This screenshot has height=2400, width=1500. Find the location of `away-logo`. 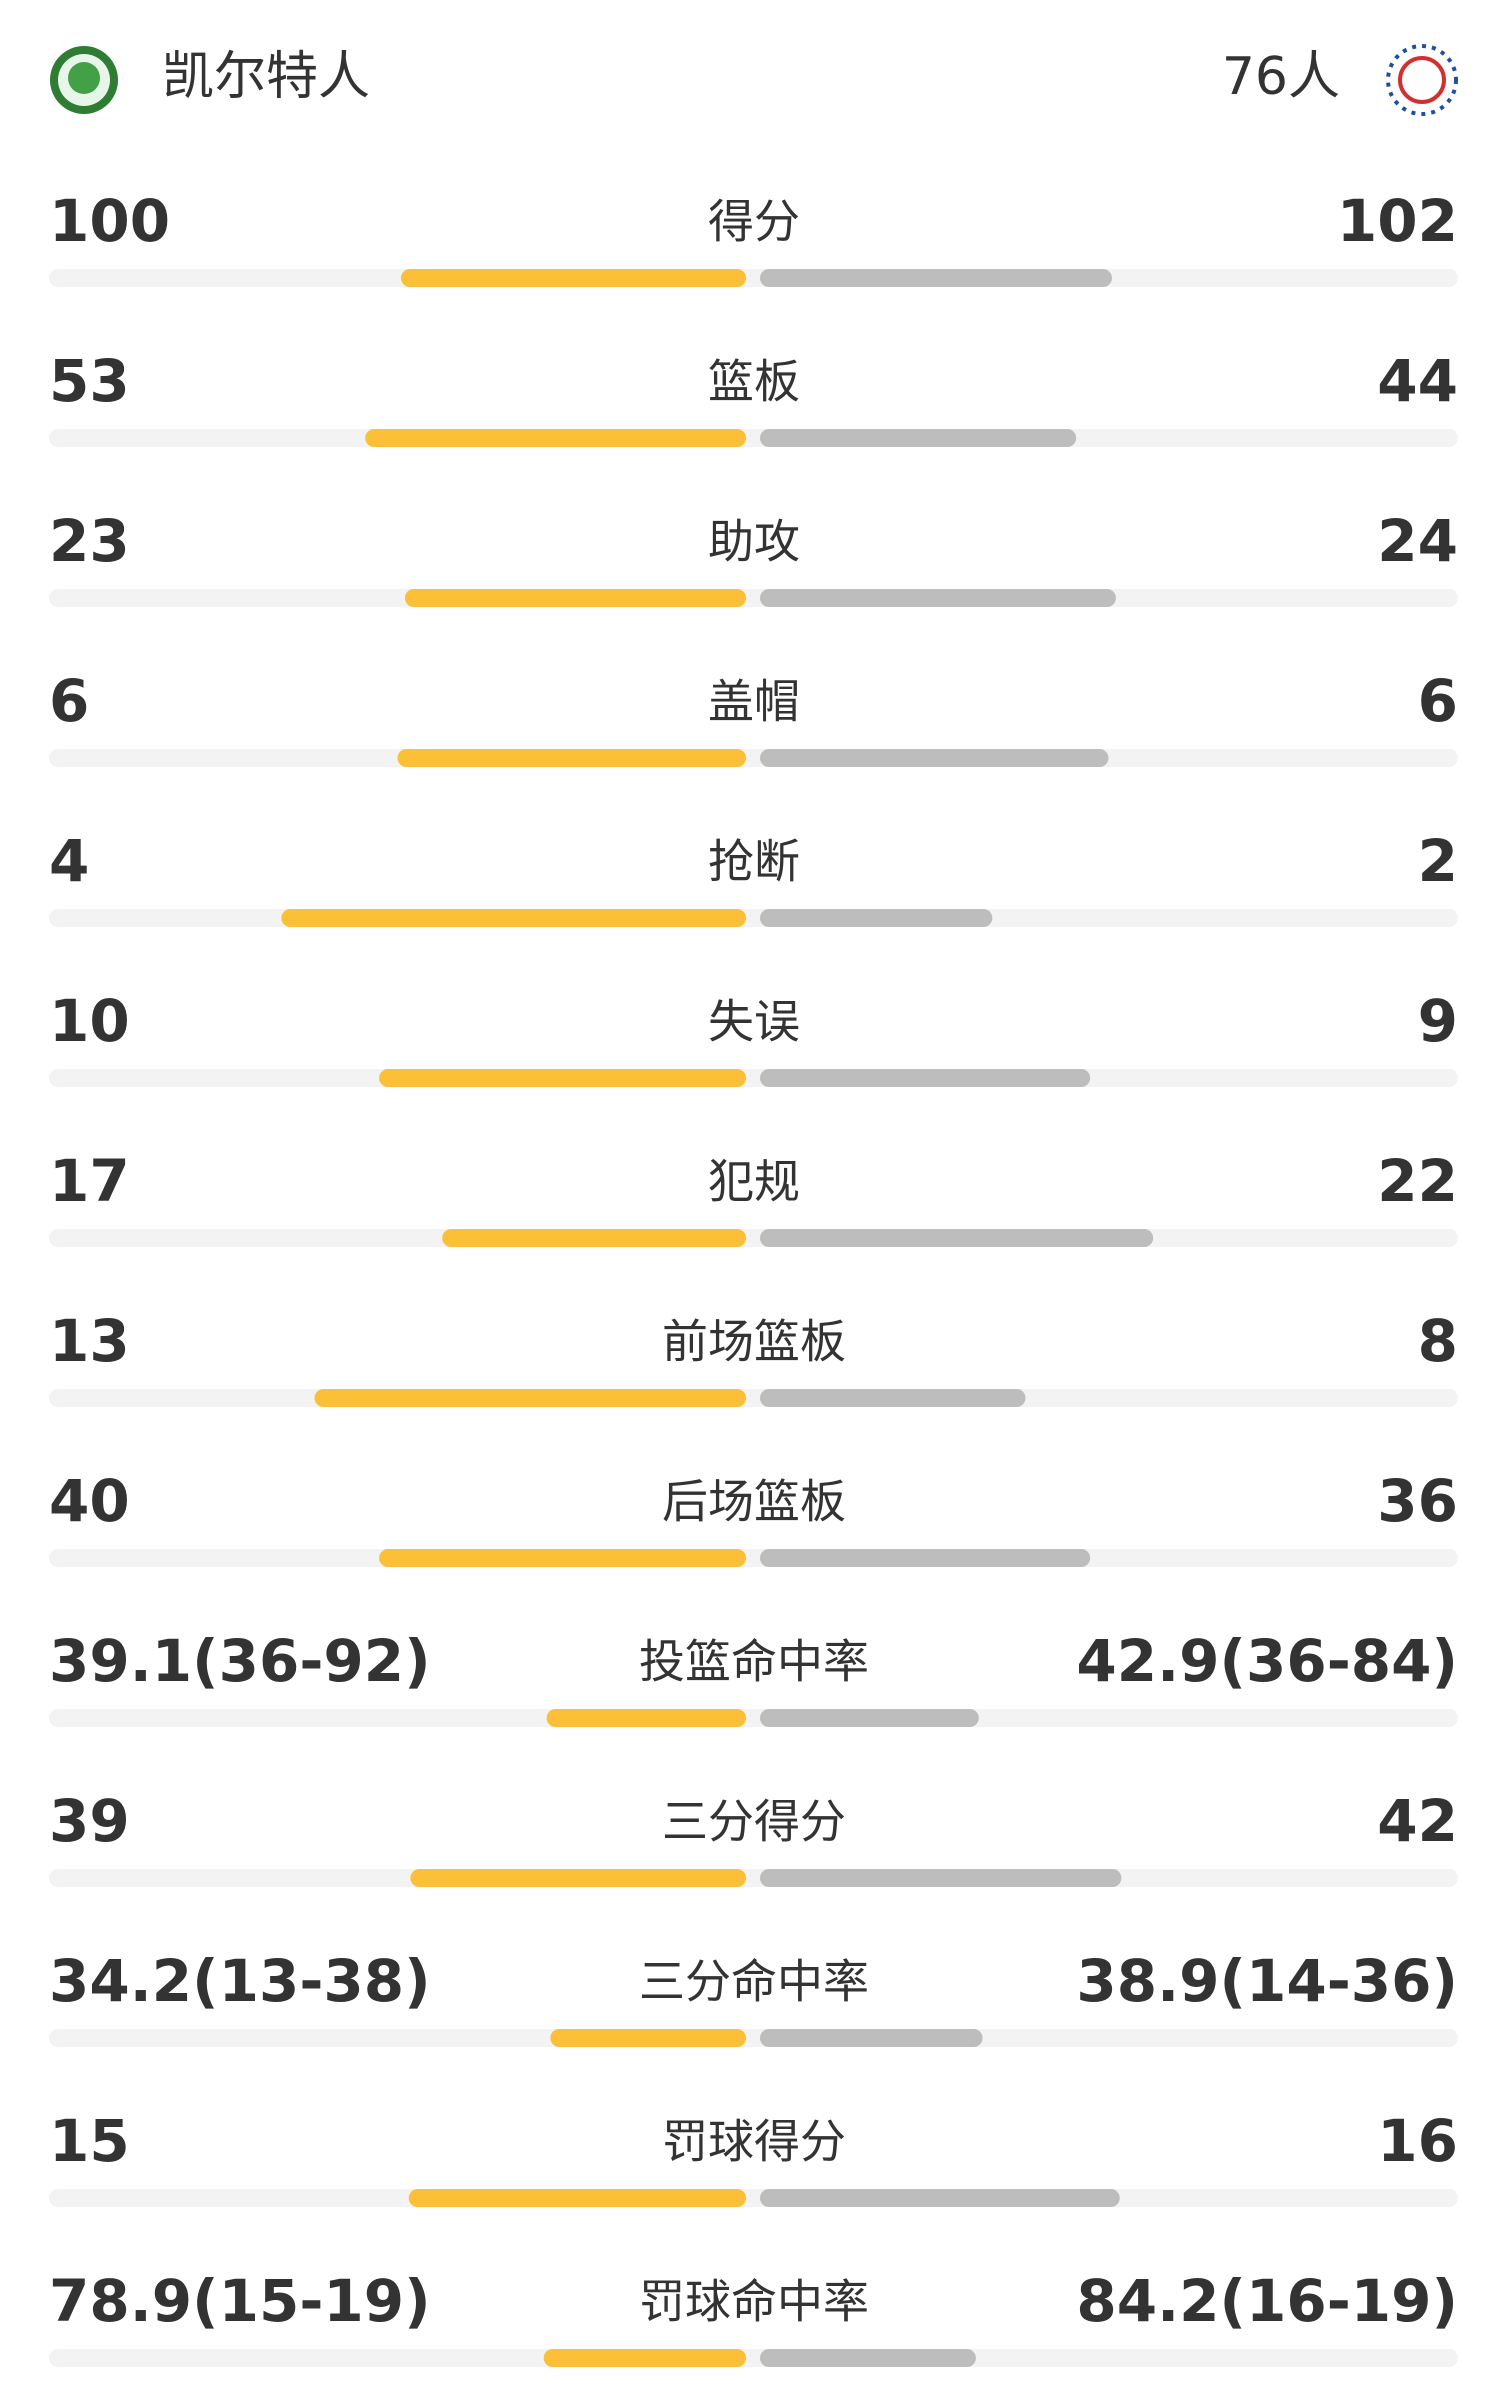

away-logo is located at coordinates (1422, 80).